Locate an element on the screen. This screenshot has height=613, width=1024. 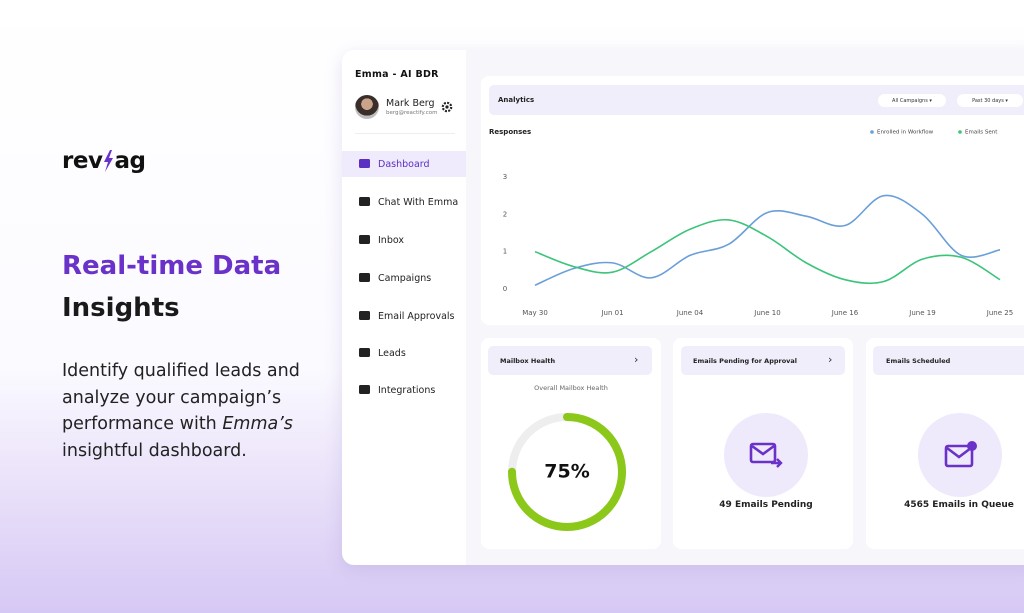
filter-label: Past 30 days is located at coordinates (988, 100).